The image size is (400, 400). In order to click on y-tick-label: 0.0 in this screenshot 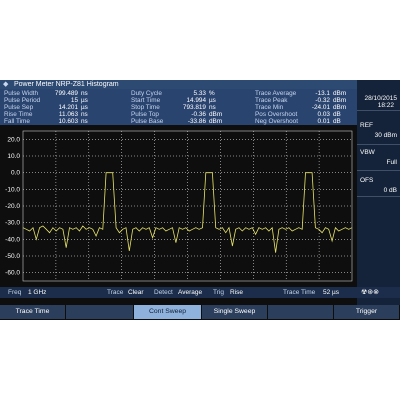, I will do `click(15, 173)`.